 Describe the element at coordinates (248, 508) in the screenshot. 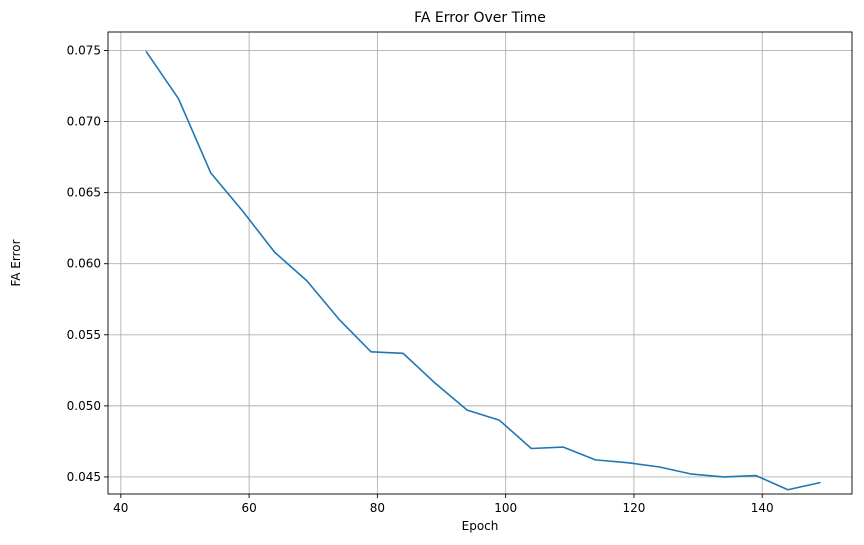

I see `x-tick-label: 60` at that location.